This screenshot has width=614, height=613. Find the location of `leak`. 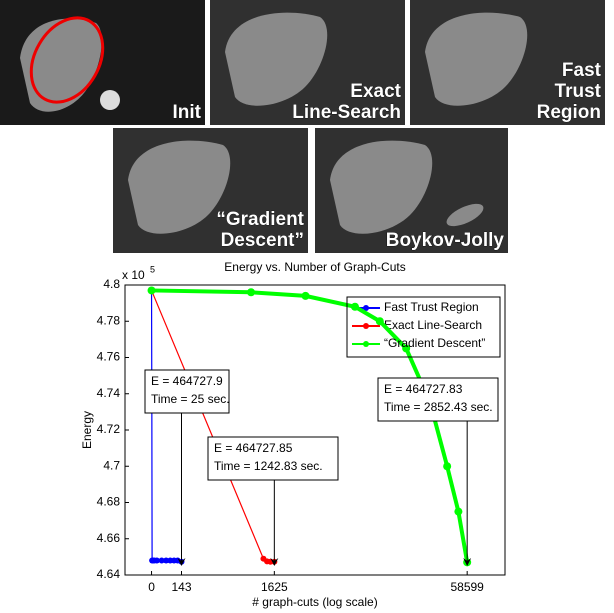

leak is located at coordinates (465, 215).